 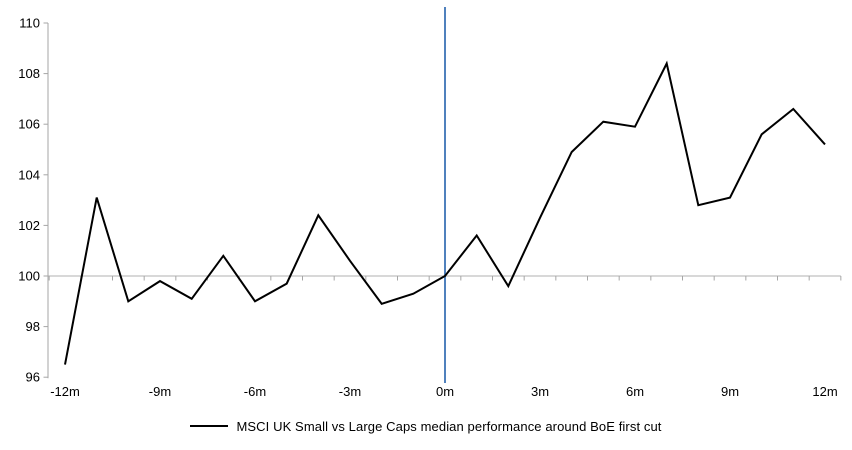 I want to click on y-tick-label: 106, so click(x=29, y=124).